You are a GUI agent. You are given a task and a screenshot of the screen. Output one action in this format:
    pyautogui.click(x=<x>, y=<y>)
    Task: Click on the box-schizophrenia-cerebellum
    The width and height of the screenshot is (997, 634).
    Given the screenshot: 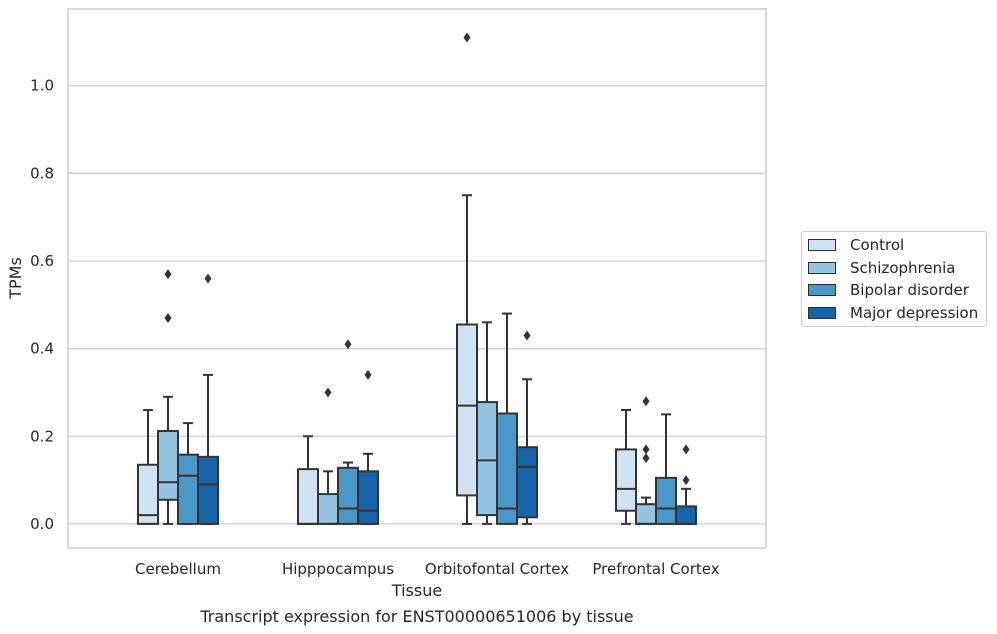 What is the action you would take?
    pyautogui.click(x=168, y=397)
    